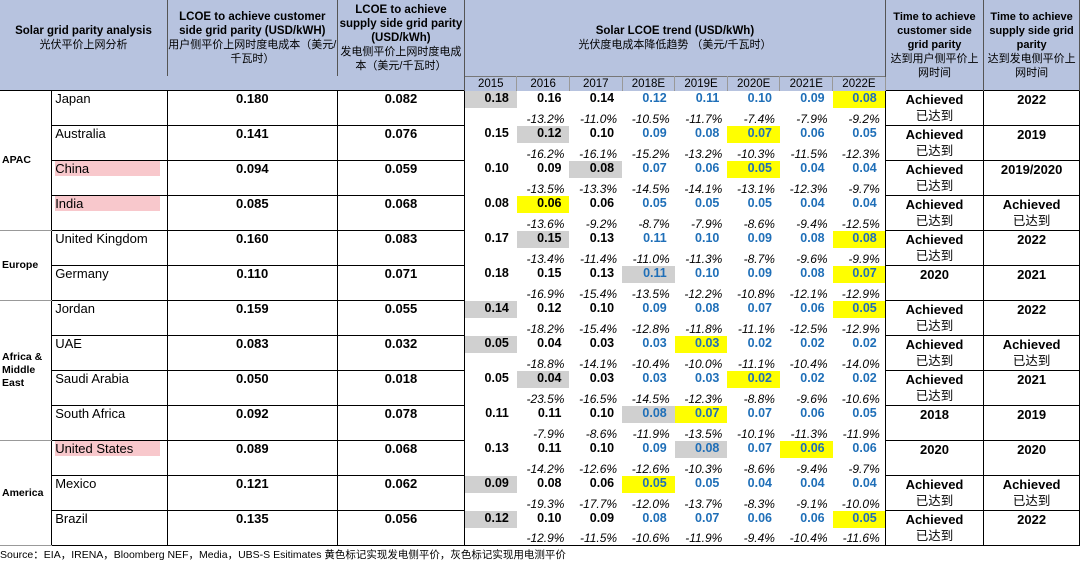 The height and width of the screenshot is (564, 1080). What do you see at coordinates (545, 468) in the screenshot?
I see `yoy-change: -14.2%` at bounding box center [545, 468].